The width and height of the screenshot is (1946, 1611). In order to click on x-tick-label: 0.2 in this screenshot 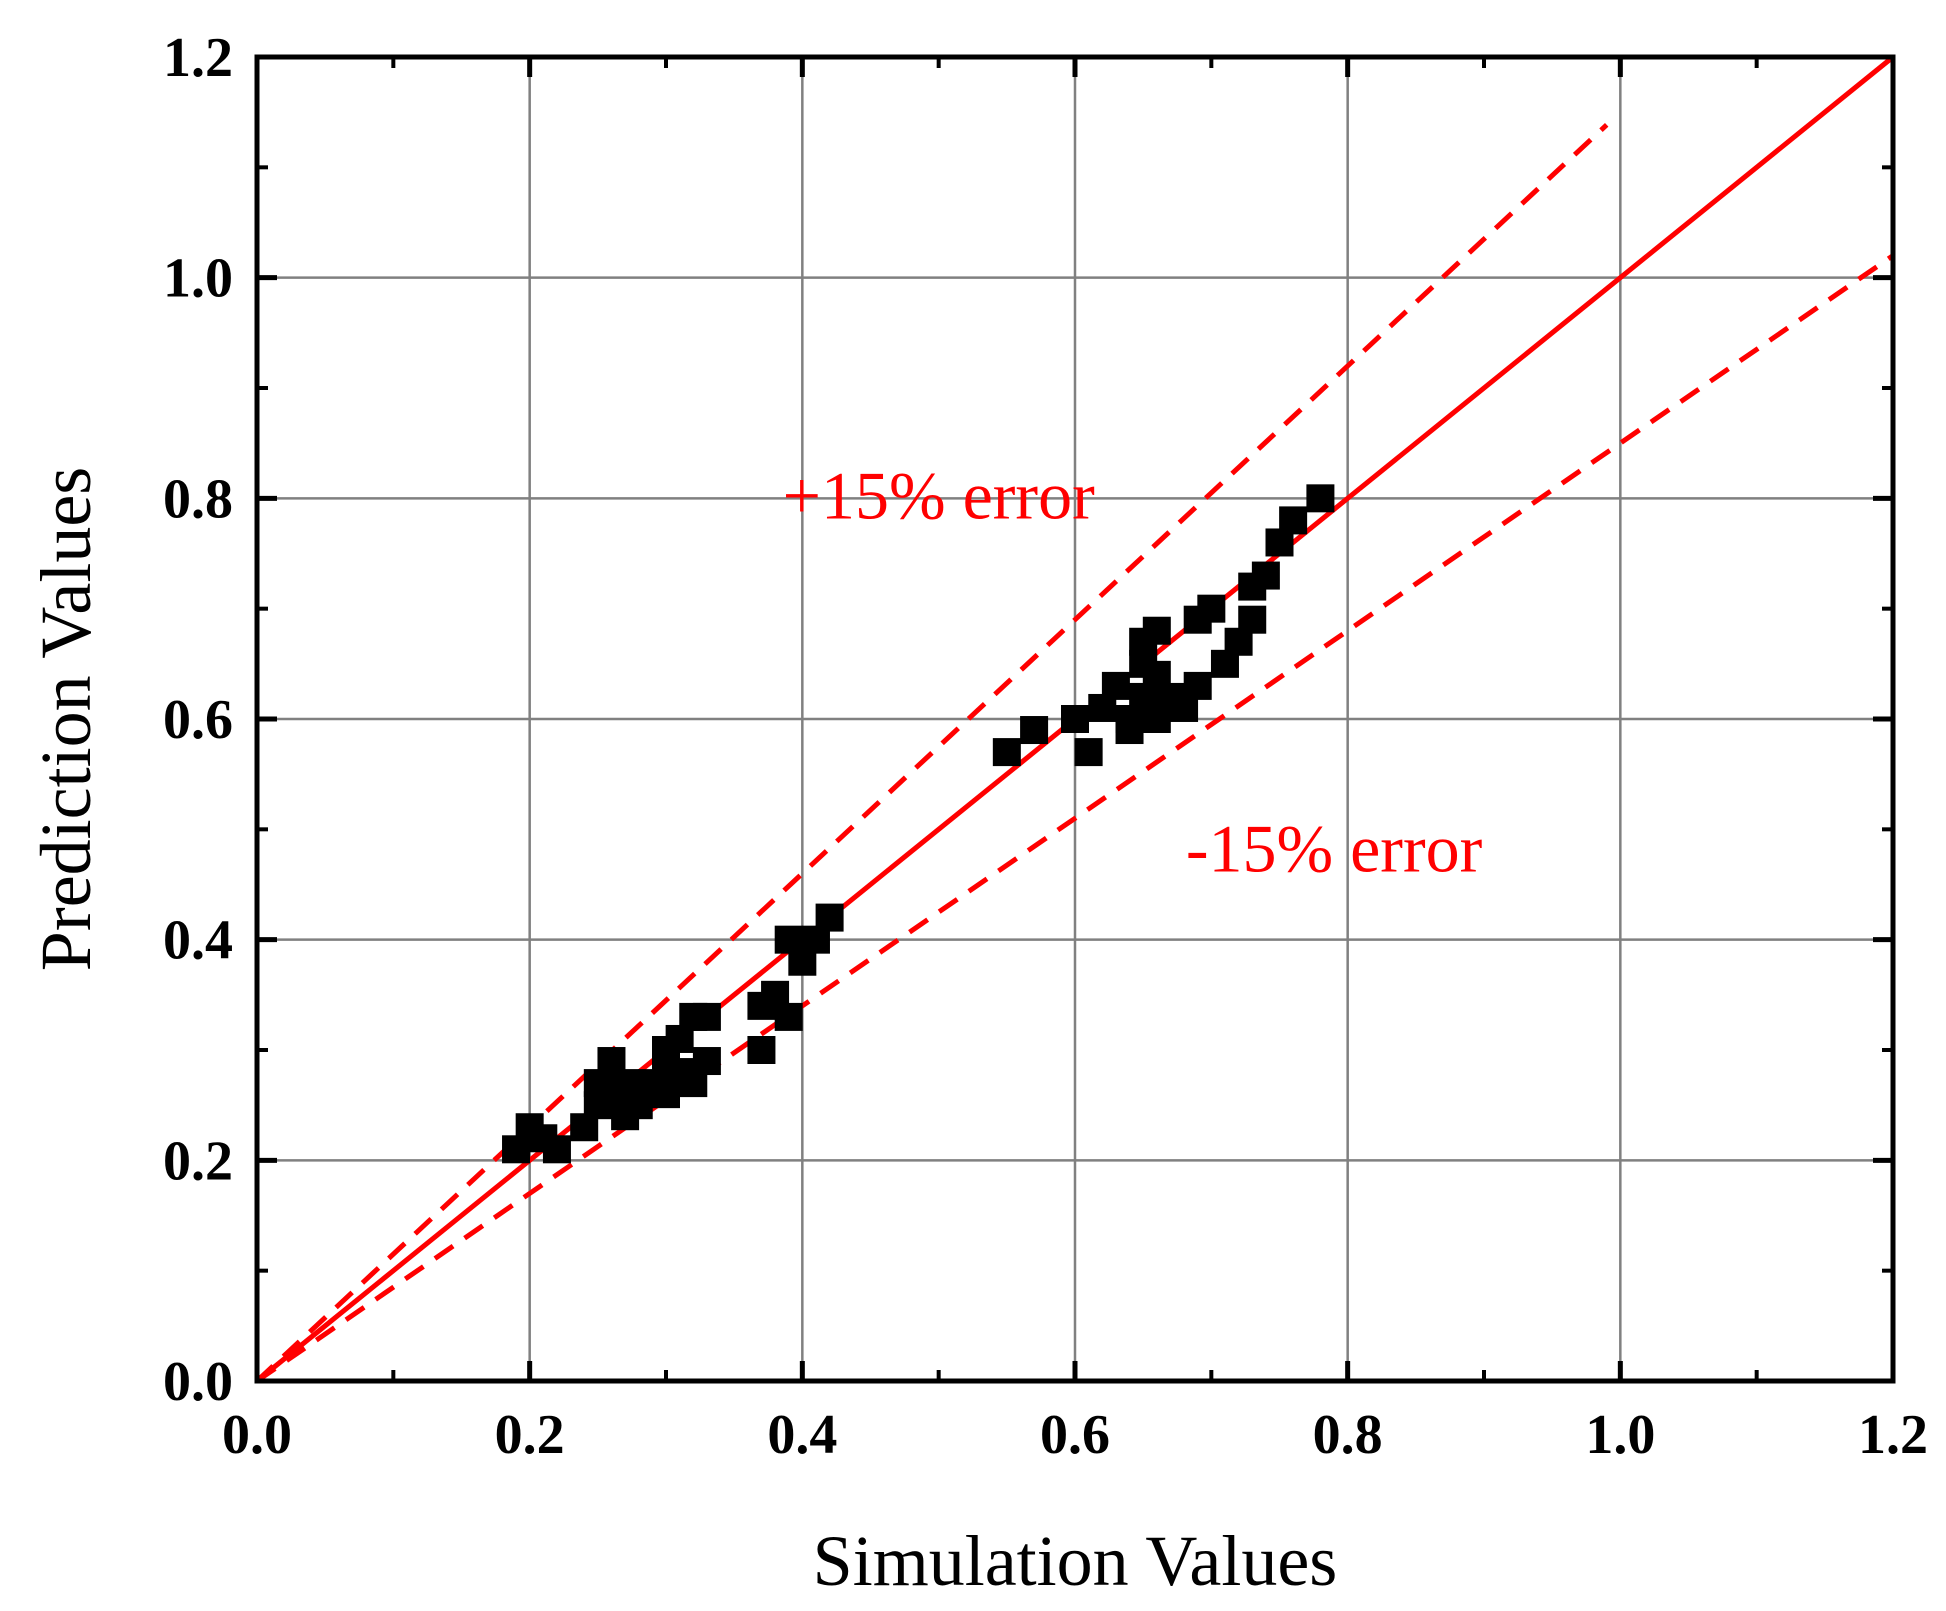, I will do `click(530, 1435)`.